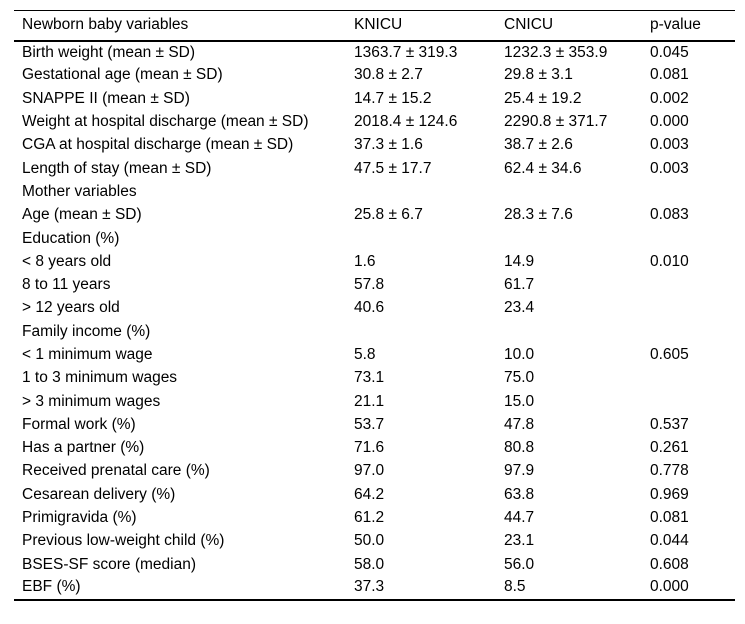 This screenshot has height=624, width=745. I want to click on cnicu-value-cell: 75.0, so click(519, 378).